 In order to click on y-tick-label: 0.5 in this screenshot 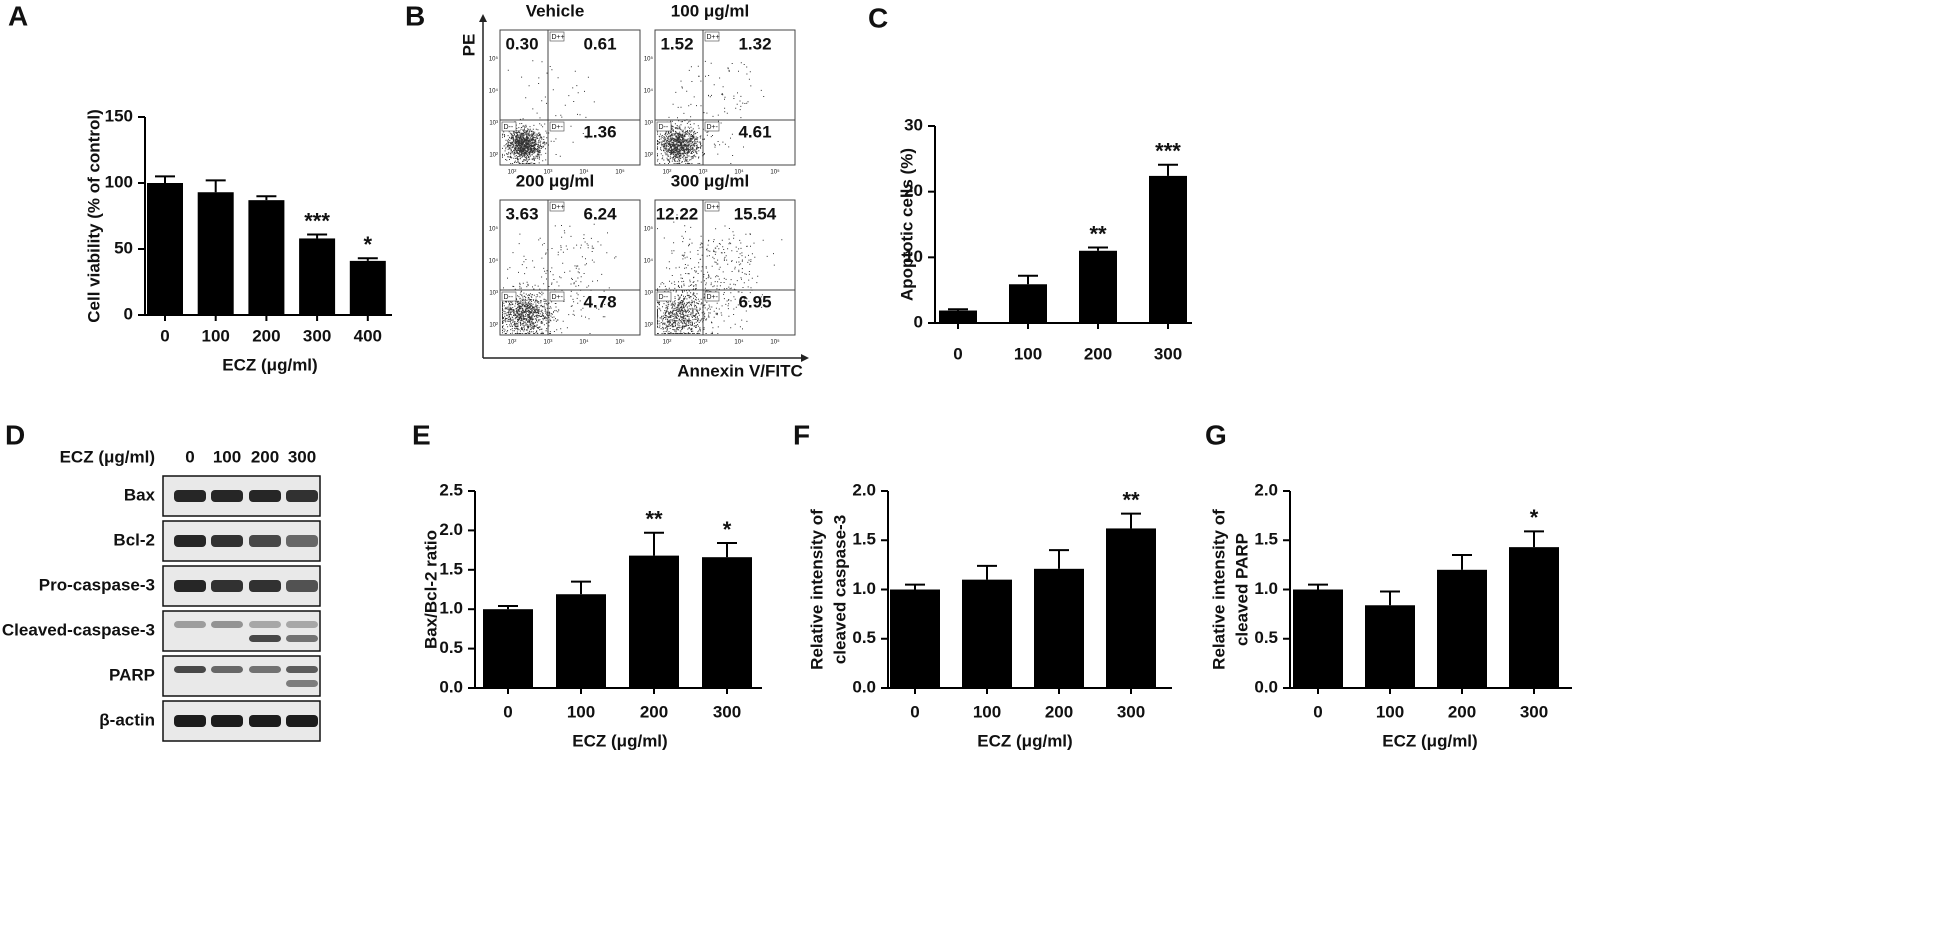, I will do `click(451, 647)`.